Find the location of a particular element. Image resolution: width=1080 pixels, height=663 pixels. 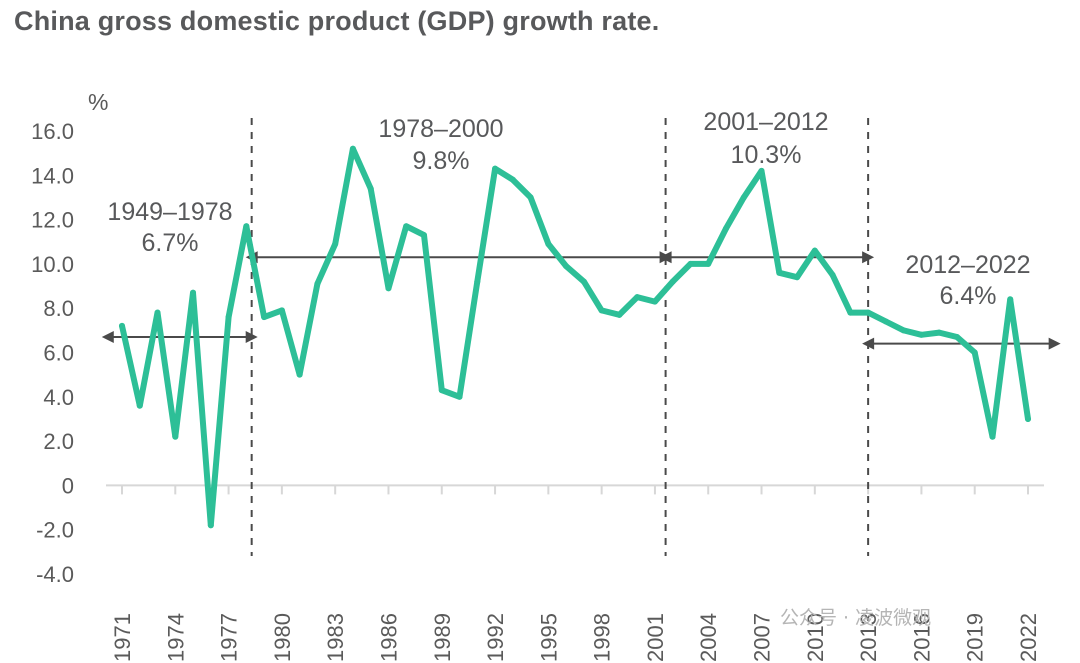

x-tick-label: 1980 is located at coordinates (282, 637).